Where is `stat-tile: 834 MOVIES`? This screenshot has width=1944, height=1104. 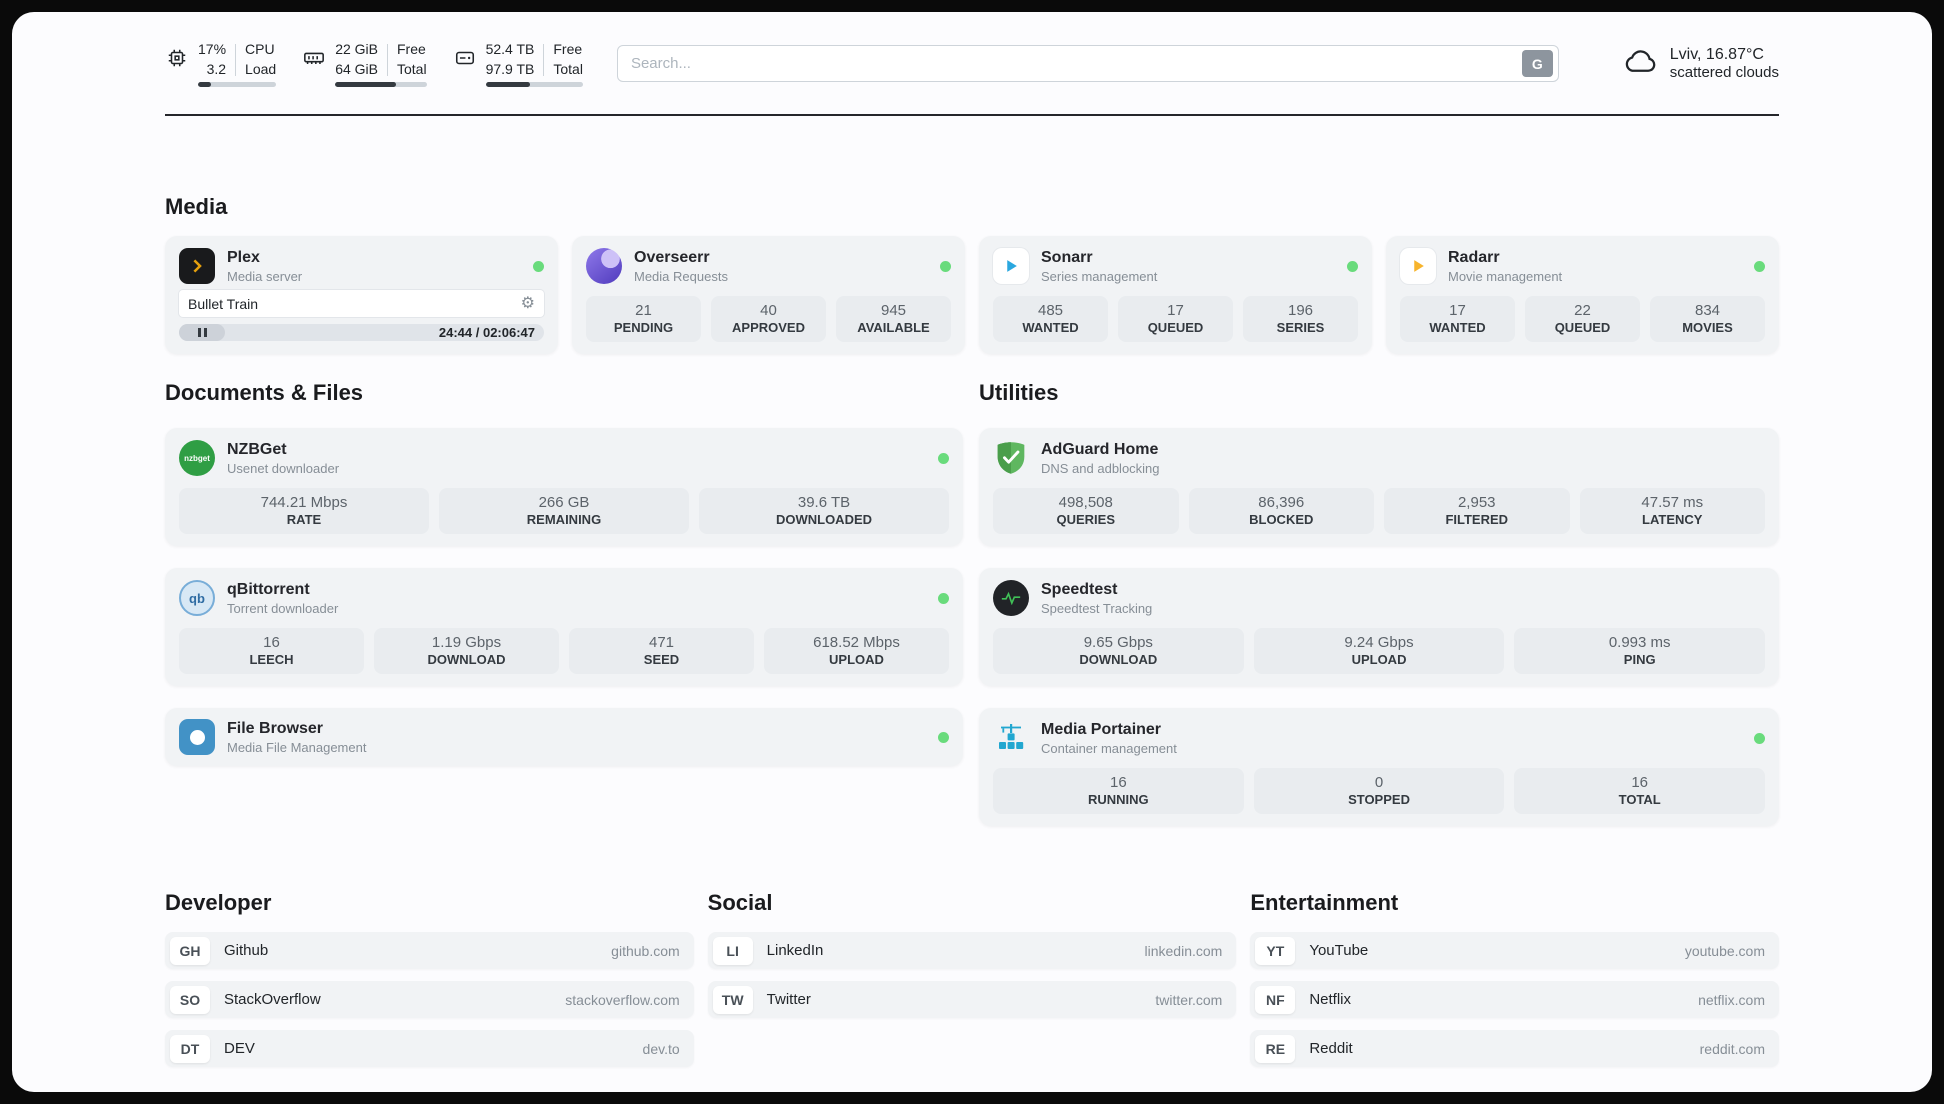
stat-tile: 834 MOVIES is located at coordinates (1707, 319).